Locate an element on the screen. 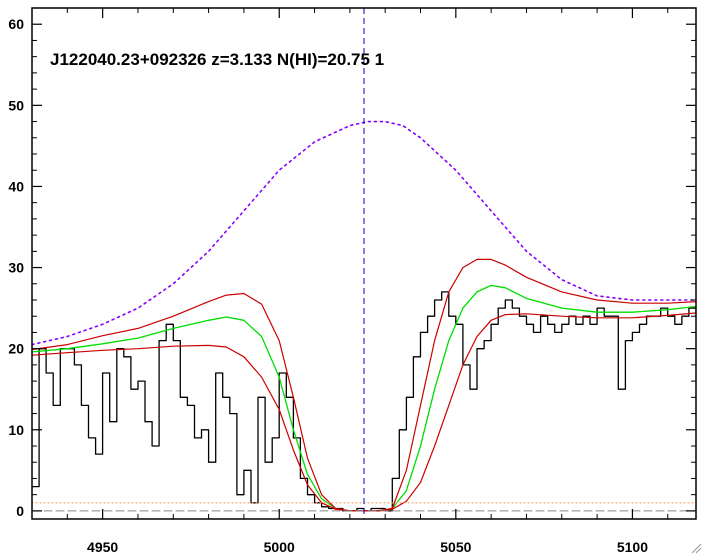 This screenshot has width=704, height=556. y-tick-label: 20 is located at coordinates (16, 349).